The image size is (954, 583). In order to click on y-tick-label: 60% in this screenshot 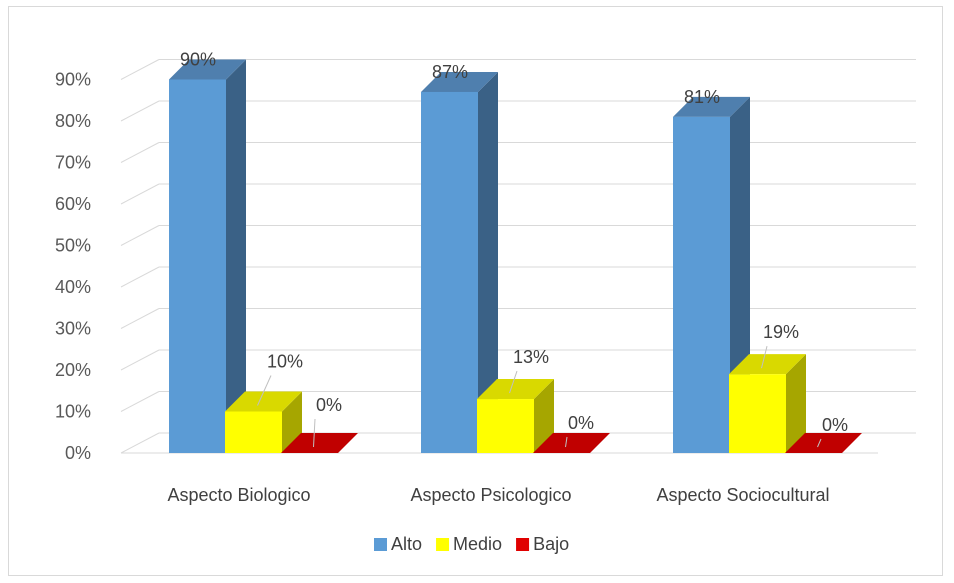, I will do `click(73, 204)`.